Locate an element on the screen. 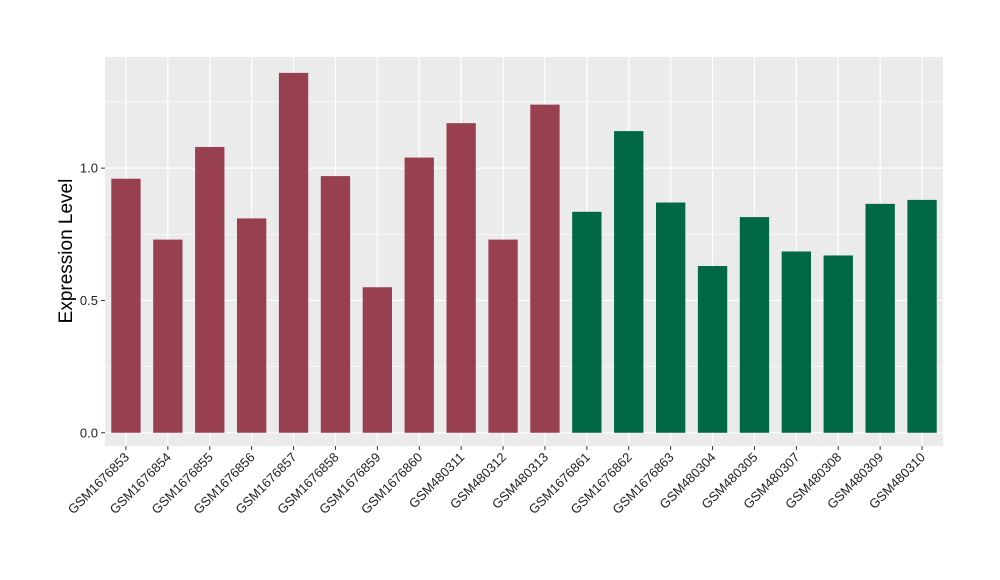  y-axis: 0.0 0.5 1.0 is located at coordinates (92, 300).